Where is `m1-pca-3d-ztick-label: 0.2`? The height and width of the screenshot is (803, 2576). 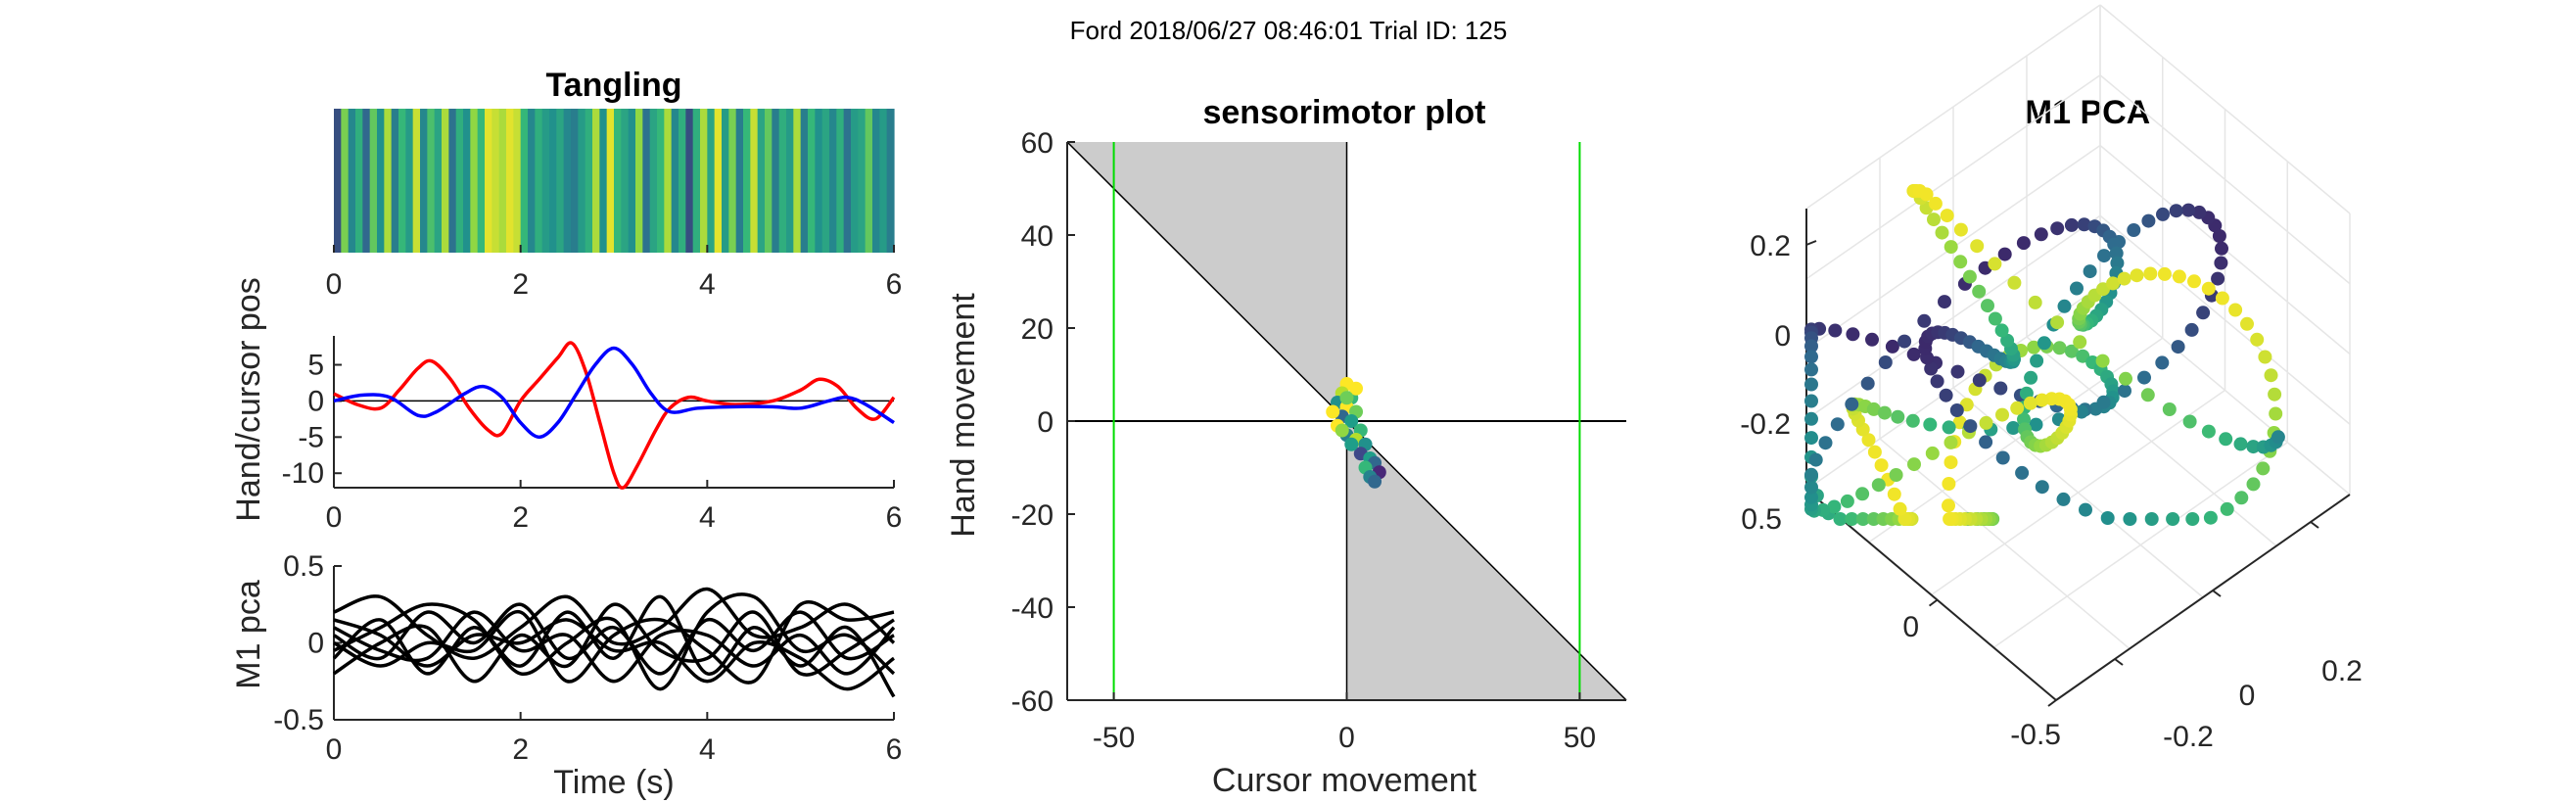 m1-pca-3d-ztick-label: 0.2 is located at coordinates (1770, 246).